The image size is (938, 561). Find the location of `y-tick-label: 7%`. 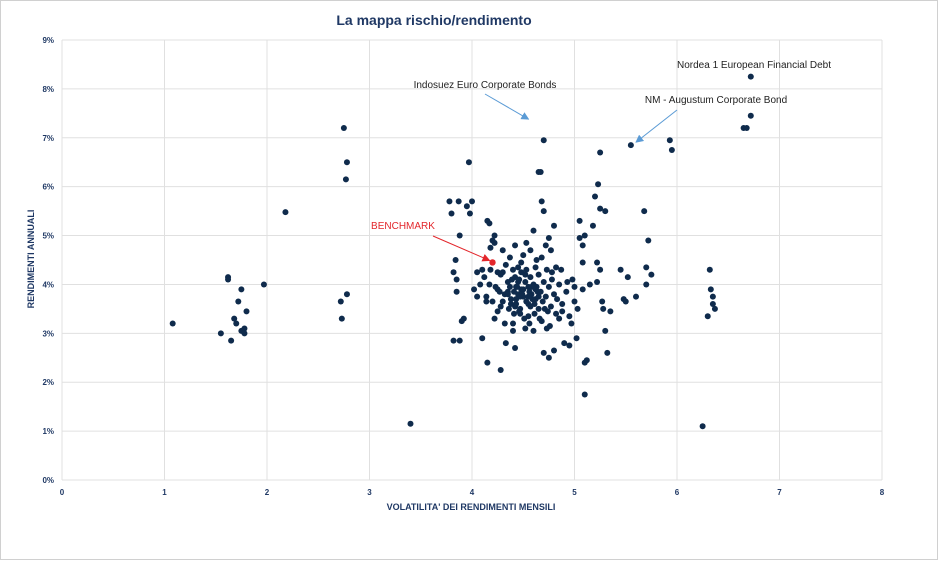

y-tick-label: 7% is located at coordinates (48, 138).